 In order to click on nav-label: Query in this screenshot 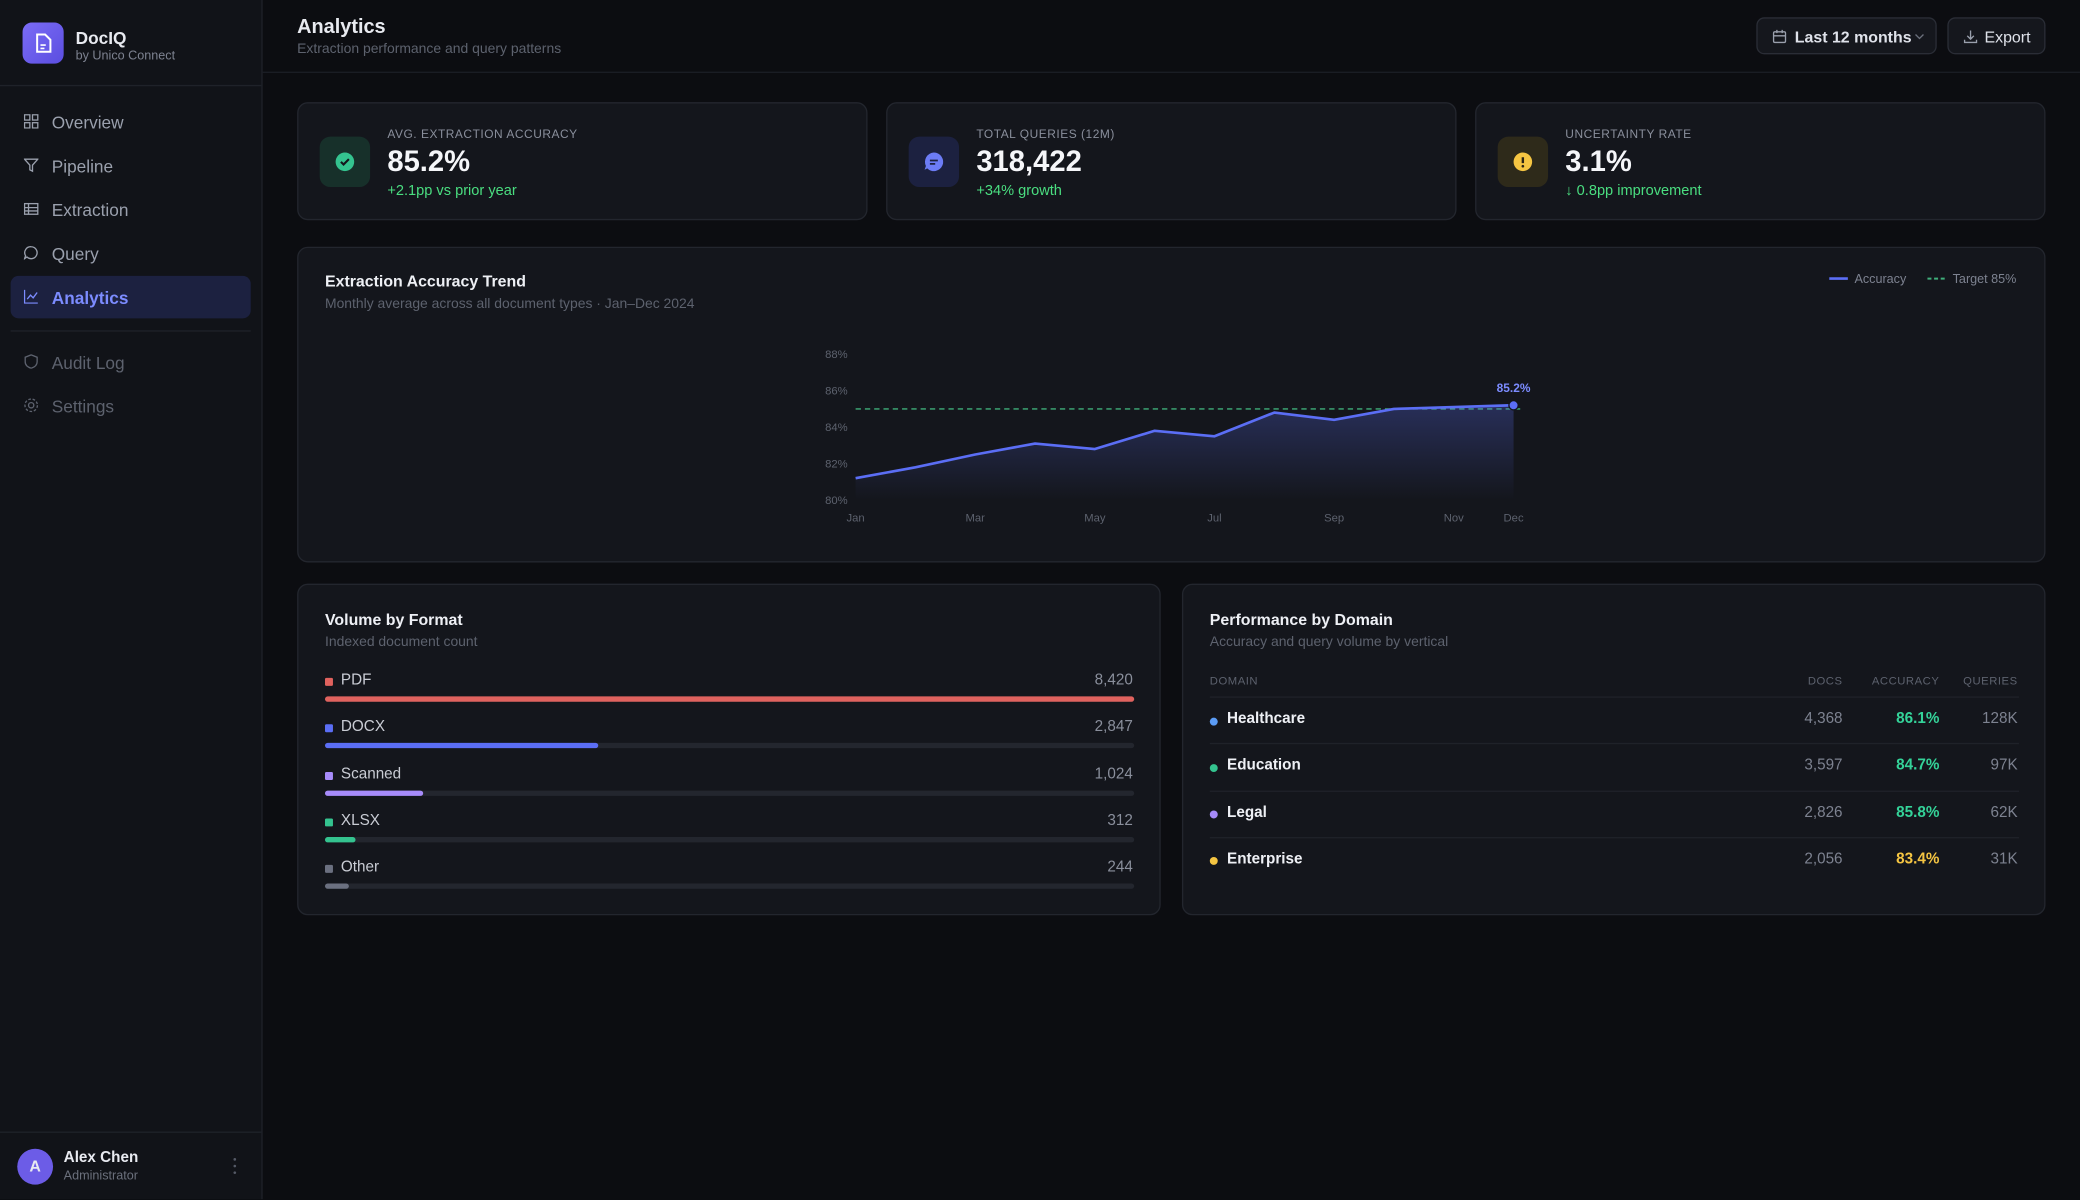, I will do `click(75, 254)`.